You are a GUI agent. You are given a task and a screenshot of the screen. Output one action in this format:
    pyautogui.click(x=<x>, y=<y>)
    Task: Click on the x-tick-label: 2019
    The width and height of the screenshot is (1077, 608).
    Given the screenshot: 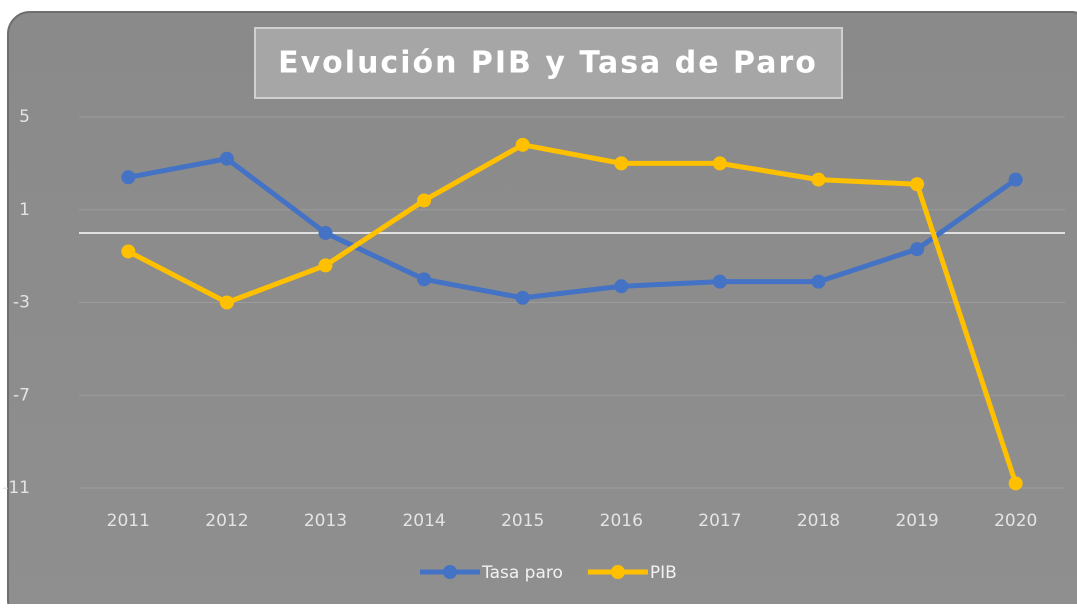 What is the action you would take?
    pyautogui.click(x=916, y=521)
    